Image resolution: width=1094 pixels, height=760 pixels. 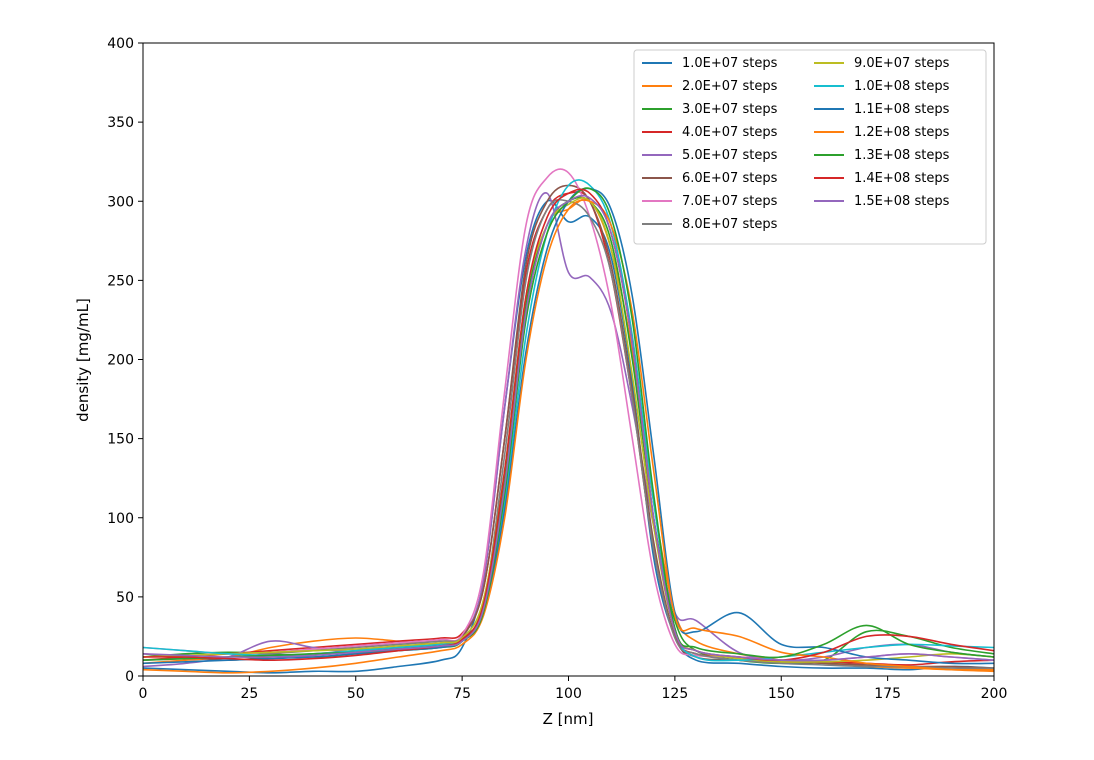 I want to click on legend-label-10: 1.1E+08 steps, so click(x=902, y=109).